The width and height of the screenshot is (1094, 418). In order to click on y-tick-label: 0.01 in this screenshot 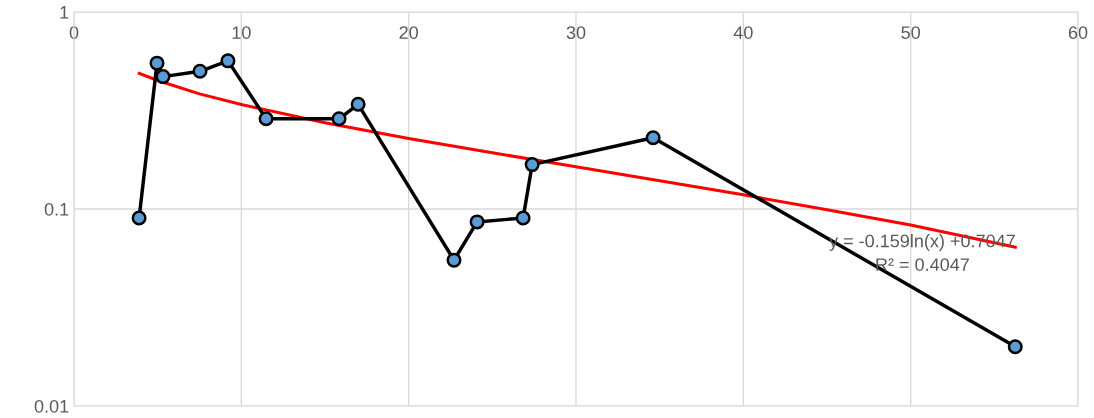, I will do `click(51, 406)`.